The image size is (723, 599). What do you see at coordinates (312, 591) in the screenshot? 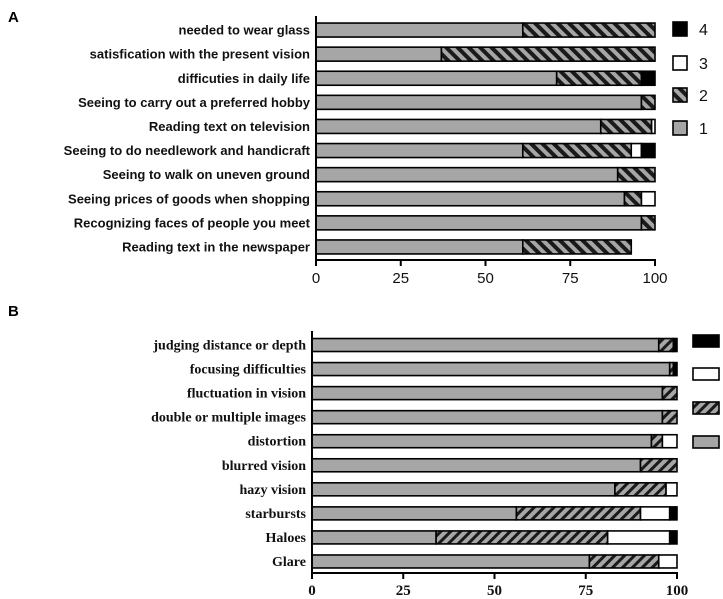
I see `panel-b-x-tick-label: 0` at bounding box center [312, 591].